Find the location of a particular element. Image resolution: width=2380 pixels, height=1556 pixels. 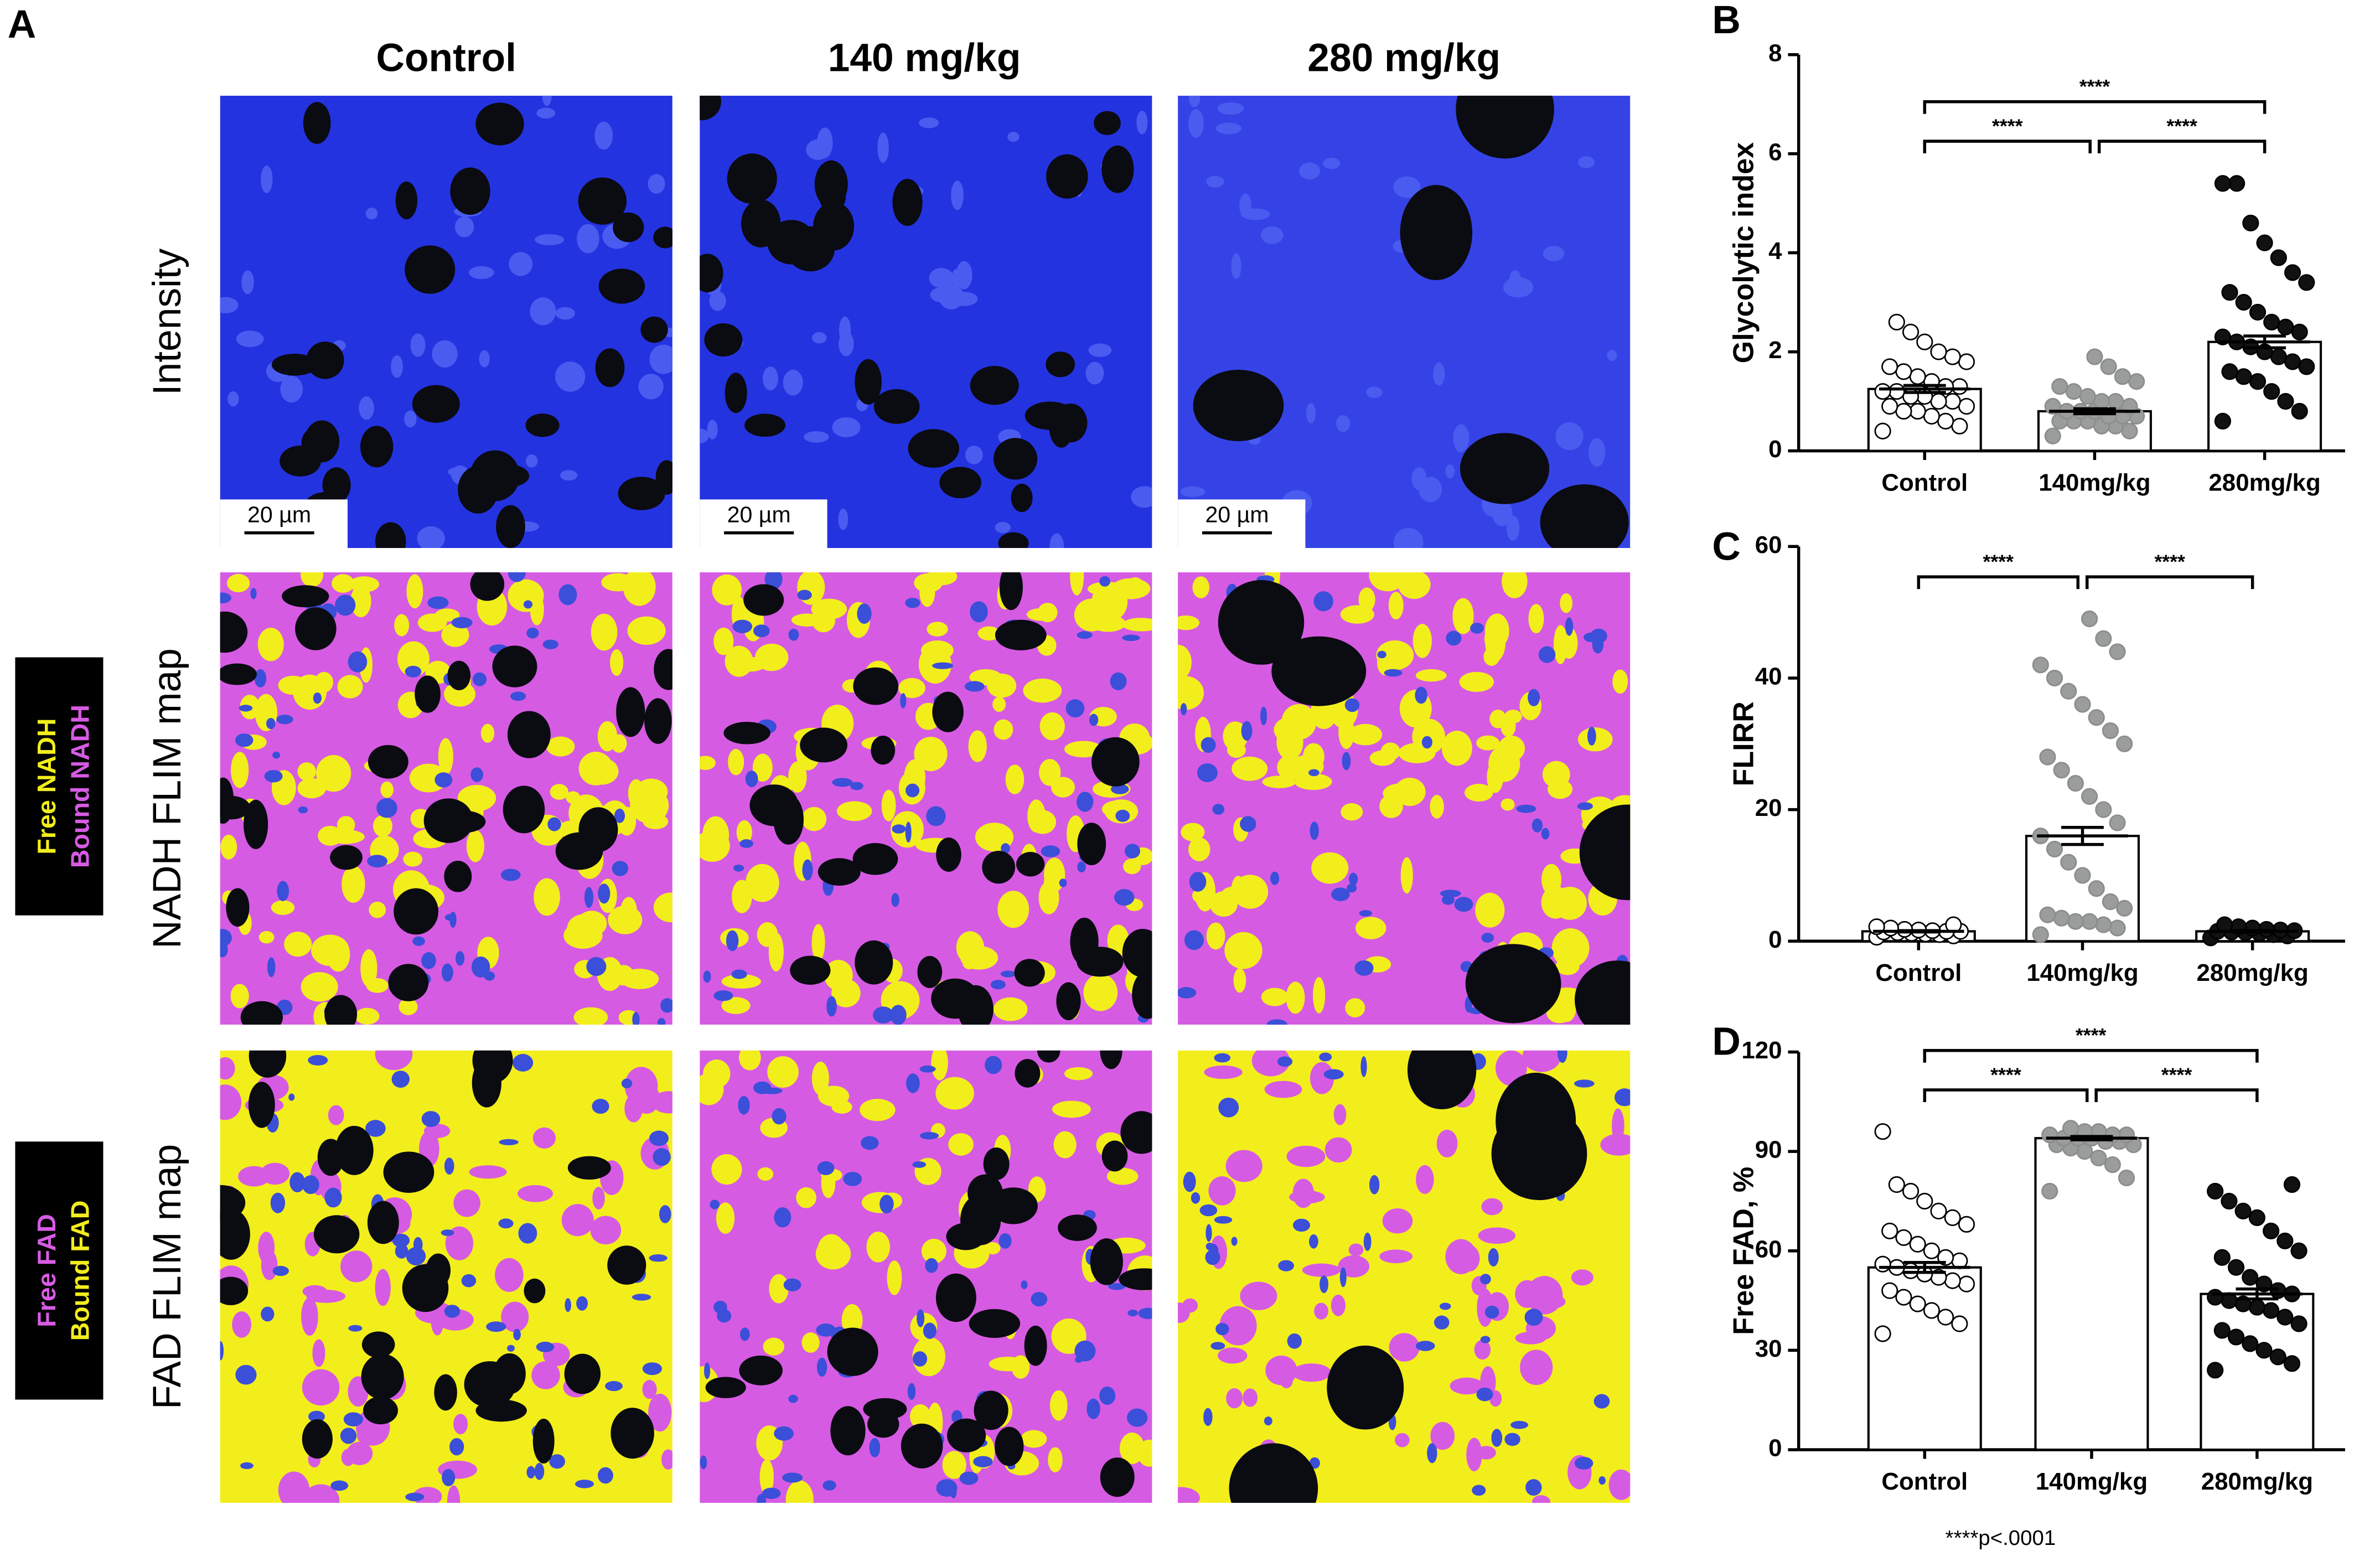

y-tick-label: 30 is located at coordinates (1769, 1348).